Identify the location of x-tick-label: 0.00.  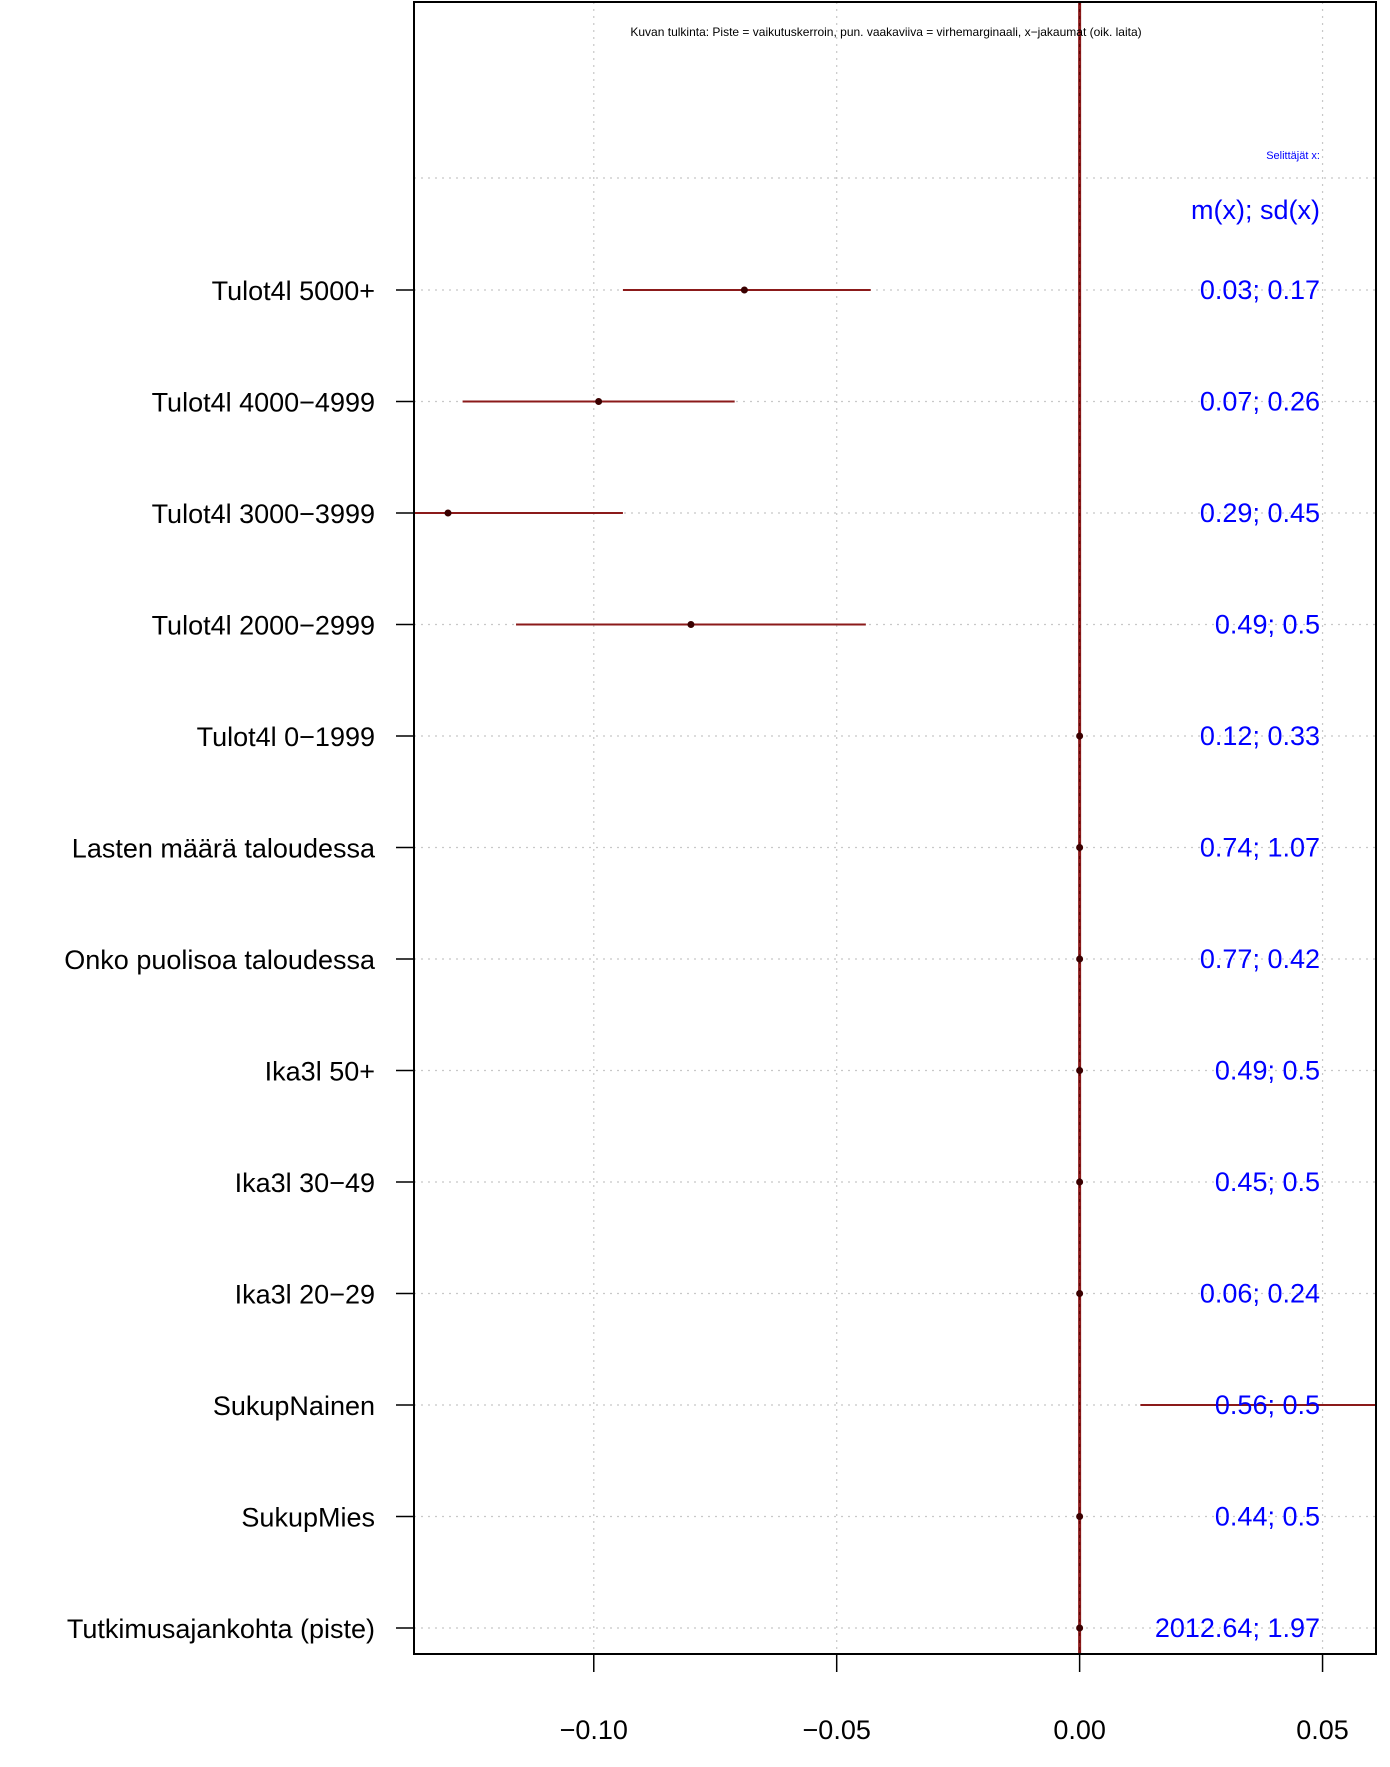
(1079, 1730).